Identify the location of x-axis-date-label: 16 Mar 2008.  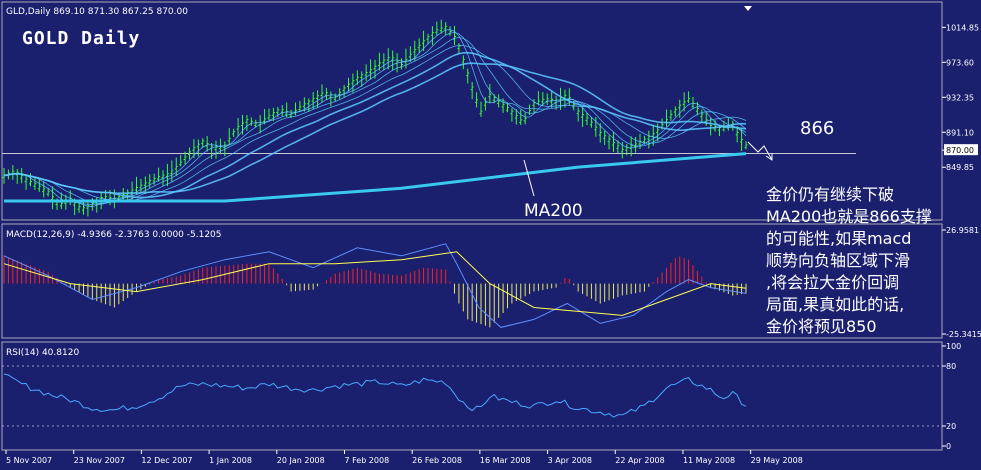
(505, 460).